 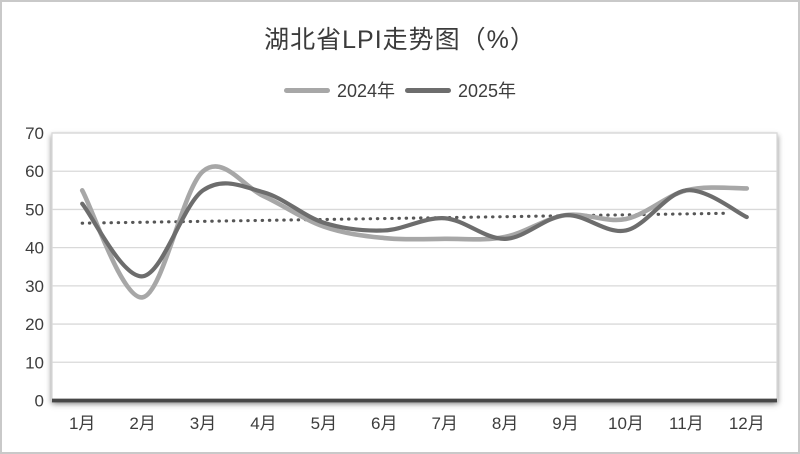 I want to click on x-tick-label: 12月, so click(x=747, y=423).